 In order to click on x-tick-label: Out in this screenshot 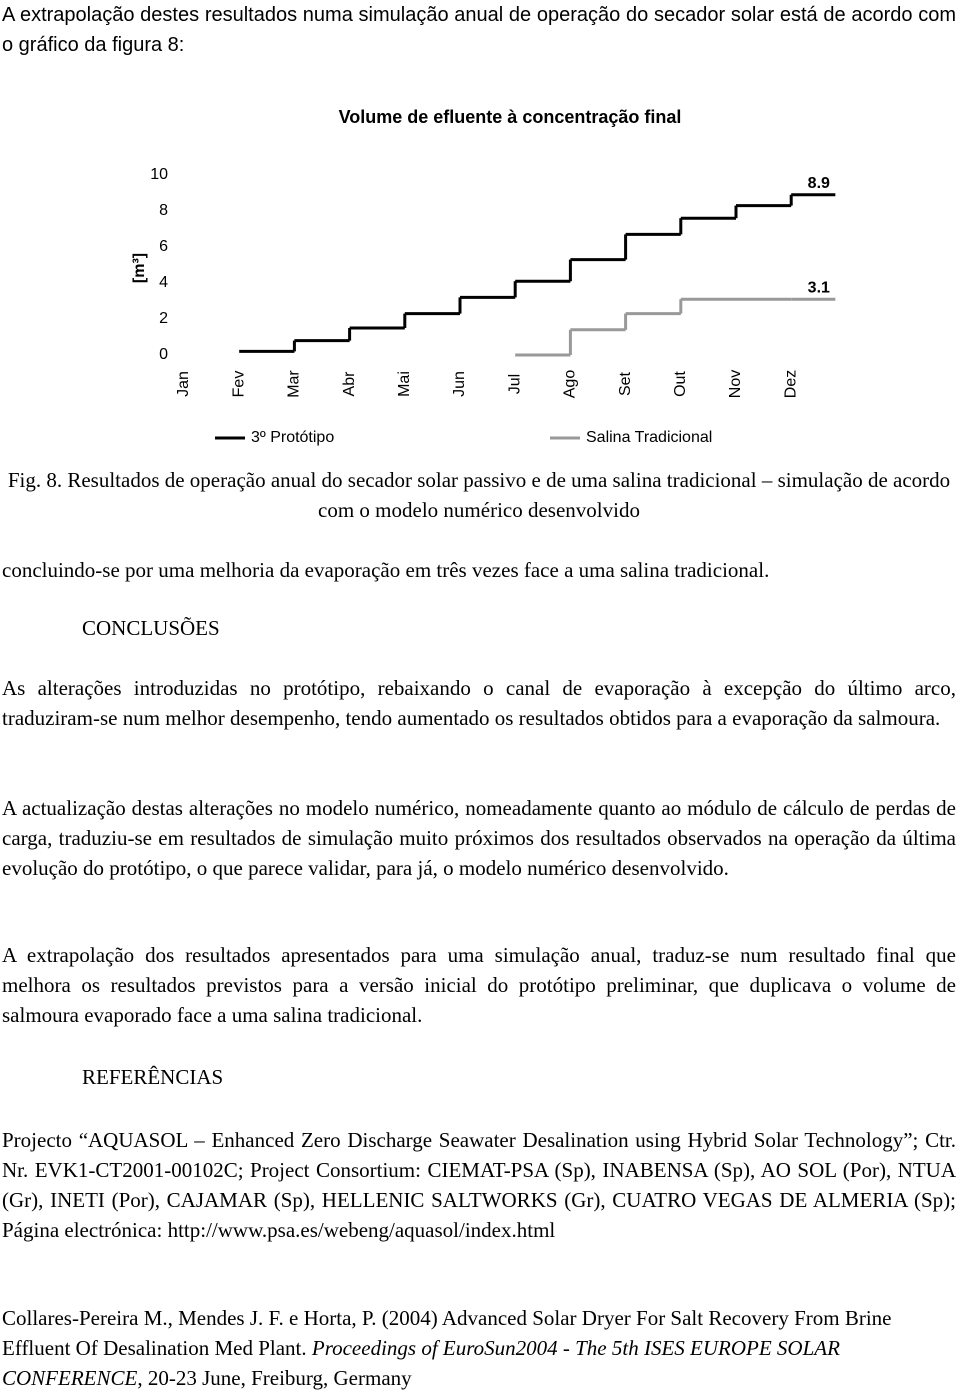, I will do `click(680, 384)`.